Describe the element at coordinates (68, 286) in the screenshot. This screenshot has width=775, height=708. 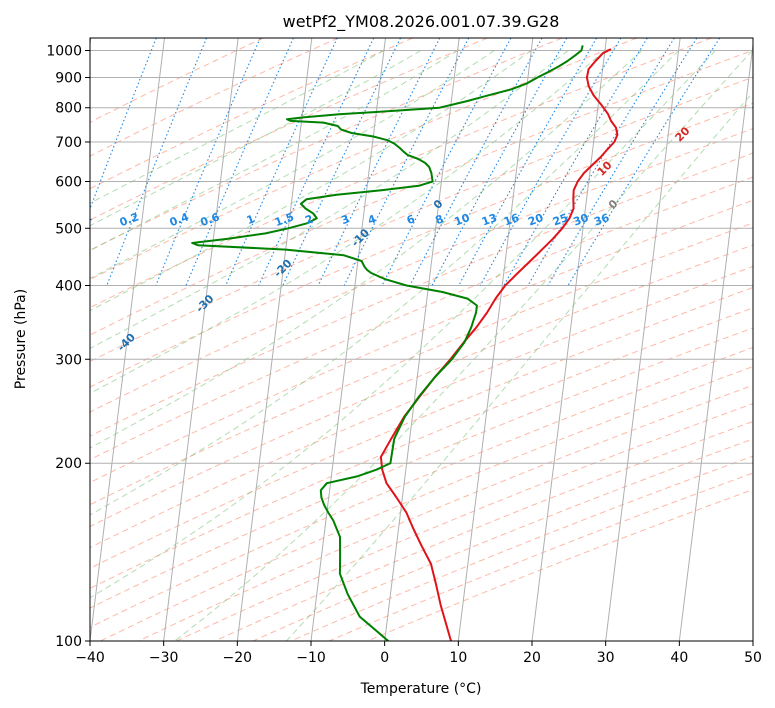
I see `y-tick-label: 400` at that location.